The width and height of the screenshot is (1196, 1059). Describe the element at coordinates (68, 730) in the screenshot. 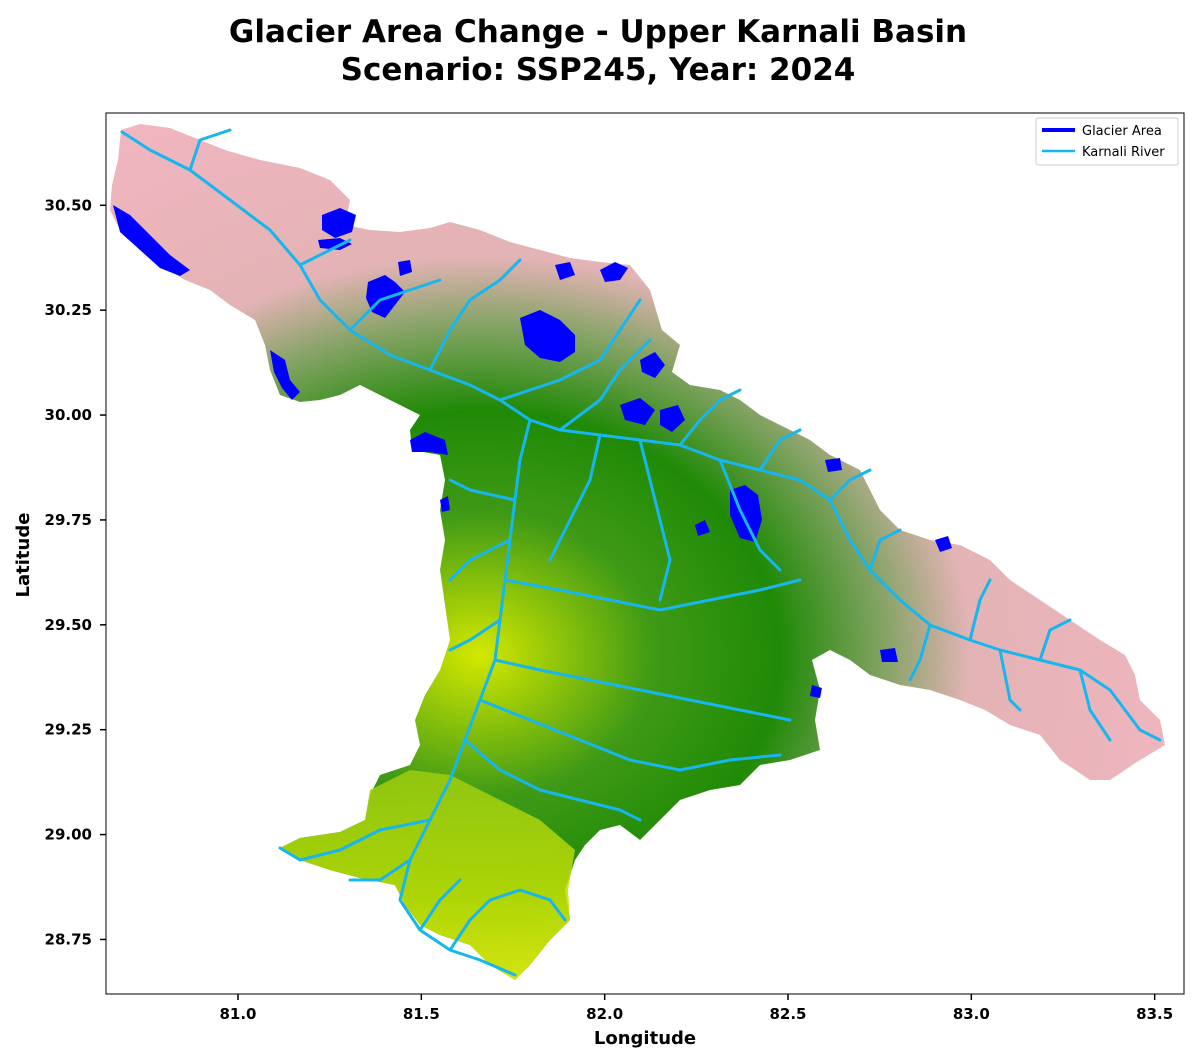

I see `y-tick-label: 29.25` at that location.